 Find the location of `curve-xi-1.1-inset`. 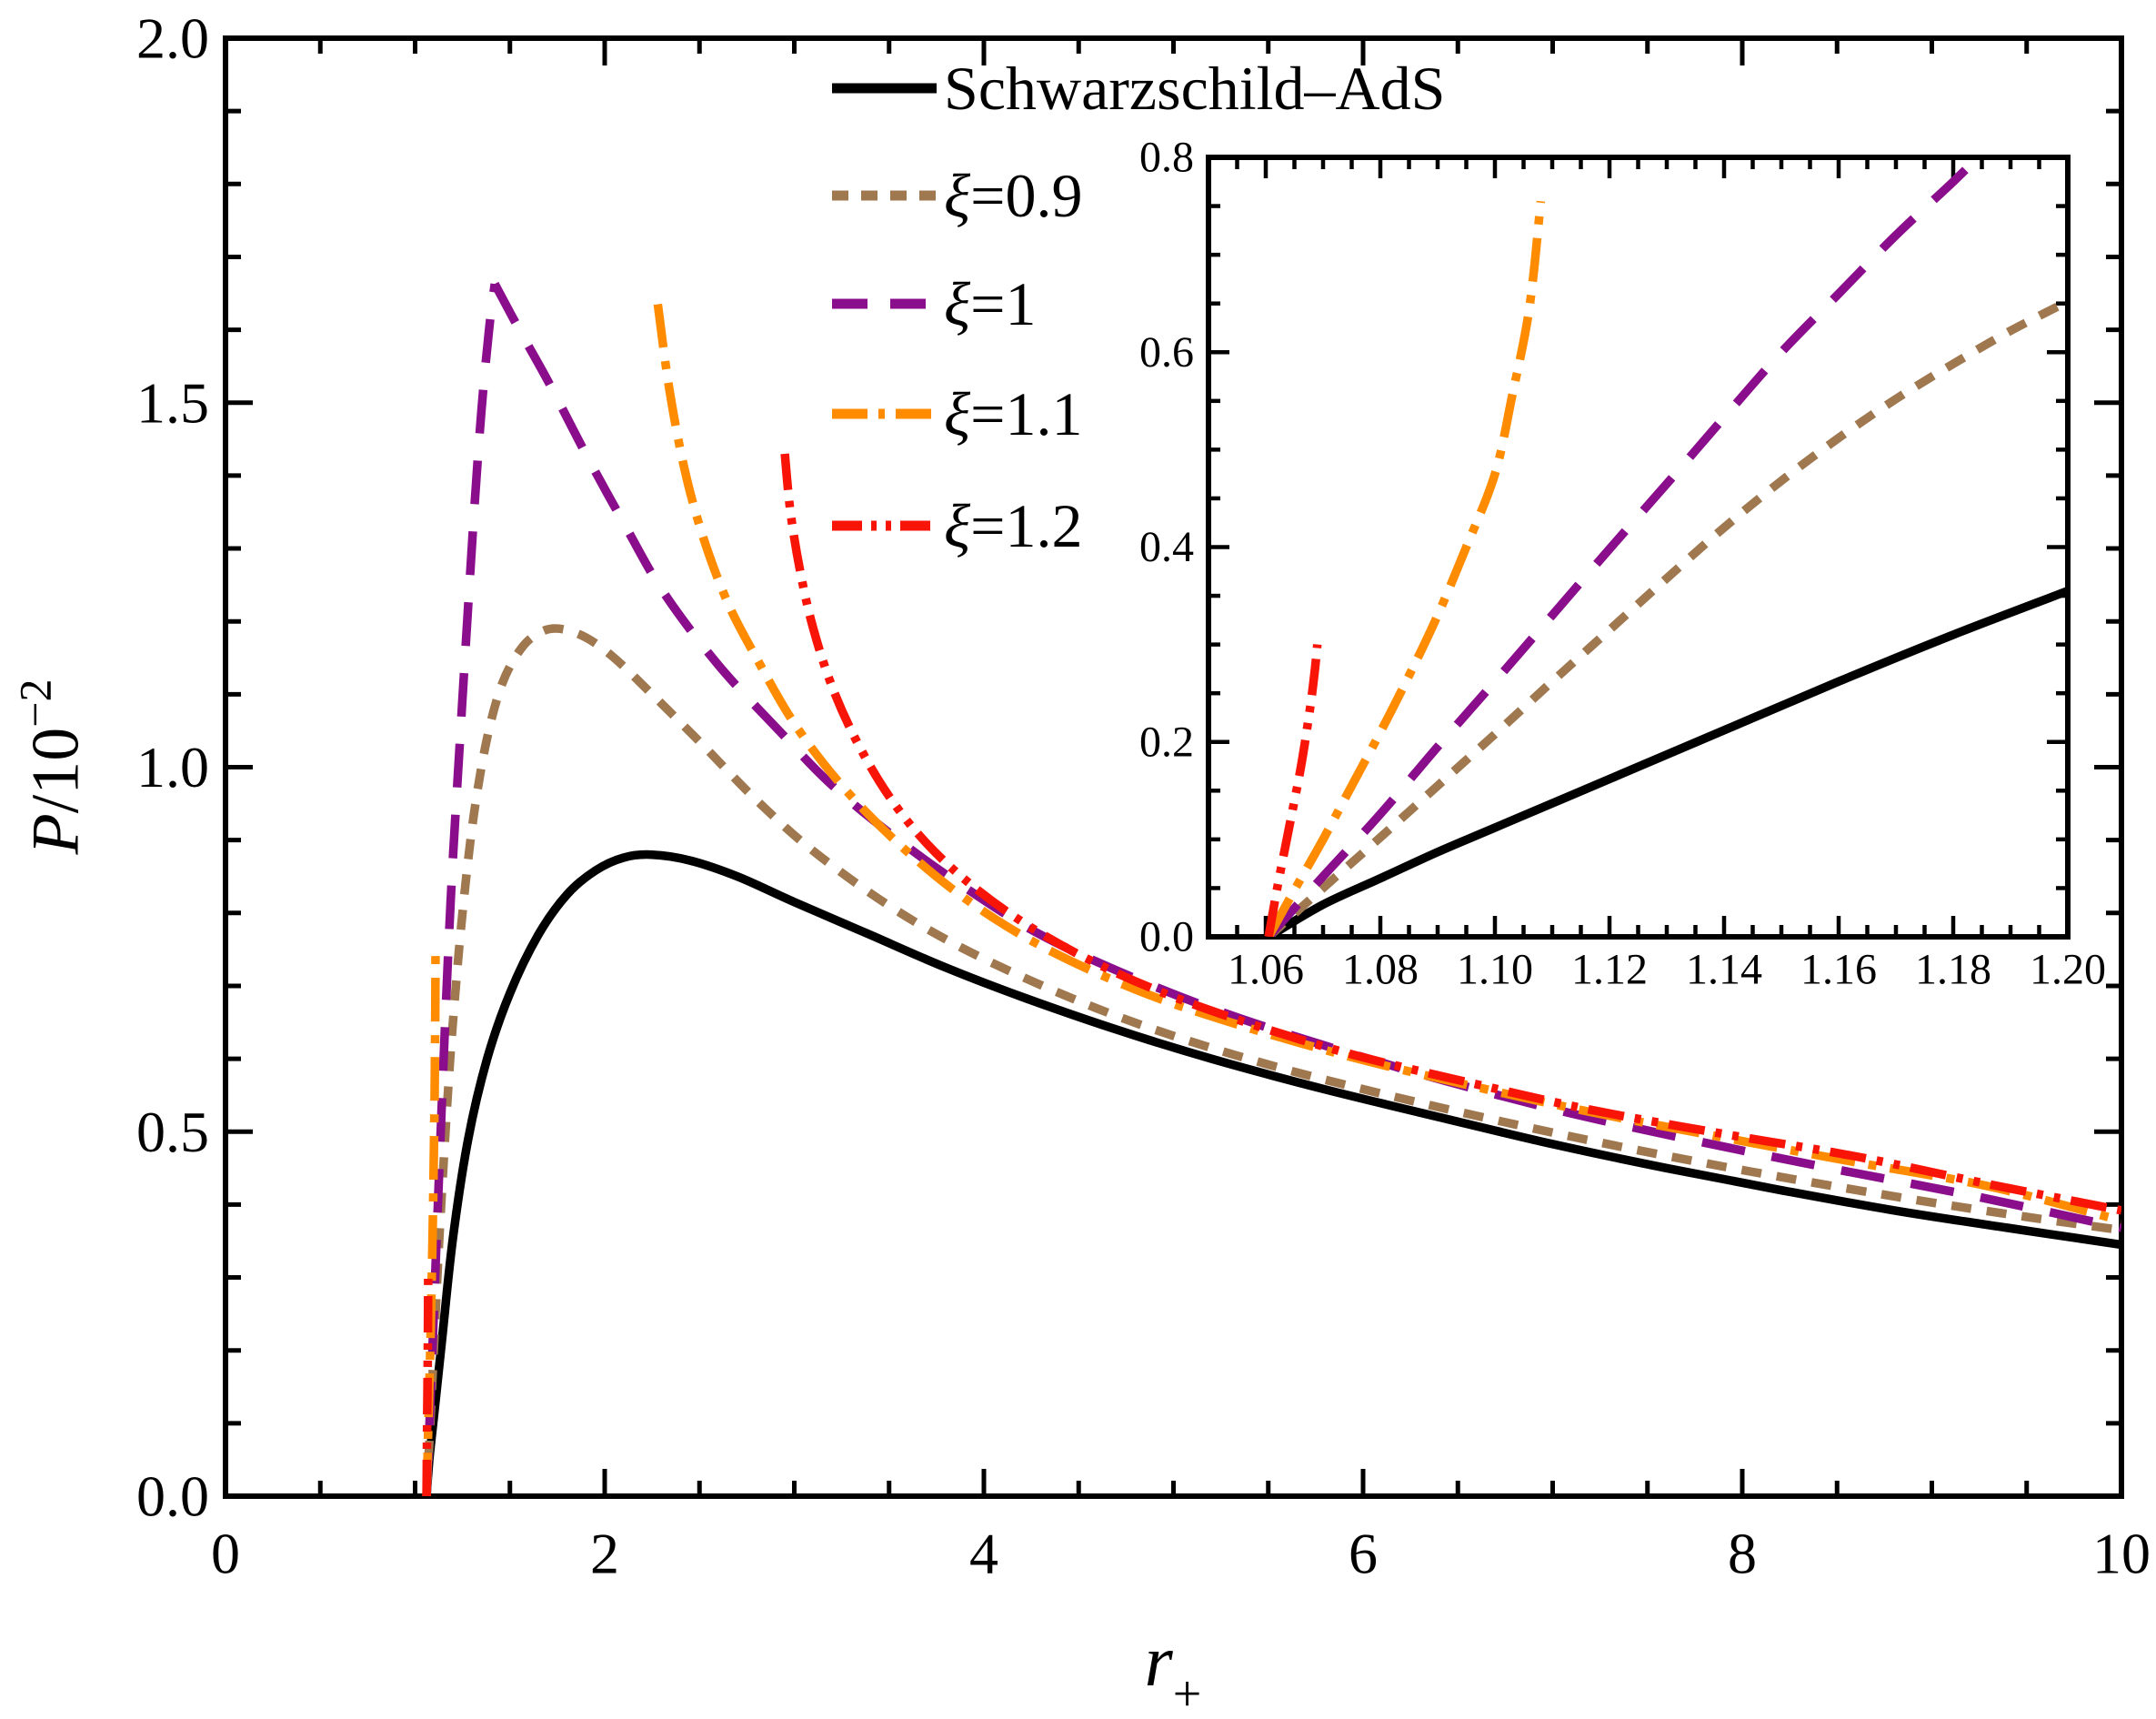

curve-xi-1.1-inset is located at coordinates (1405, 568).